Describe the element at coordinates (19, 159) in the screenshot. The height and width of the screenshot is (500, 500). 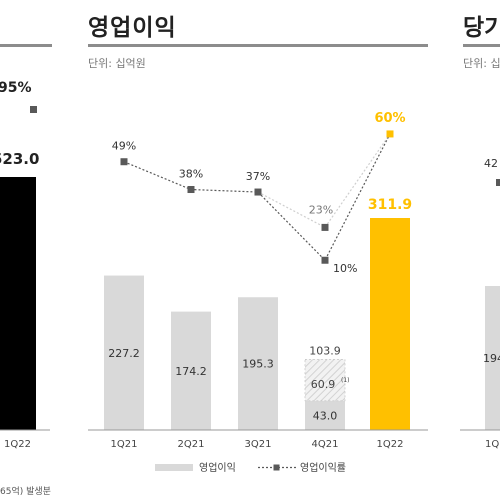
I see `left-panel-value-label: 523.0` at that location.